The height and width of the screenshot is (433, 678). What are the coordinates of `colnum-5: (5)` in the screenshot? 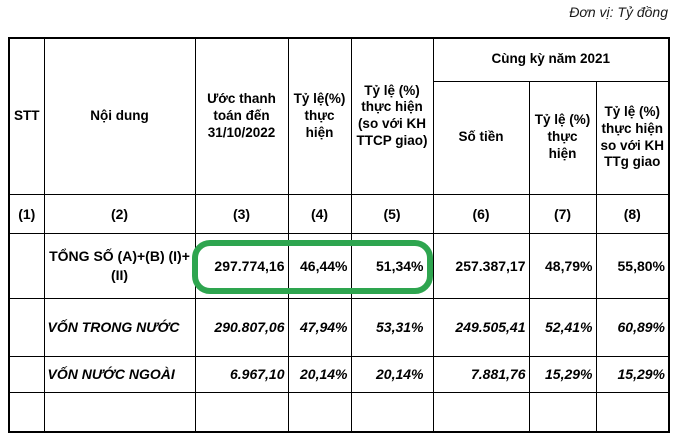 It's located at (392, 213).